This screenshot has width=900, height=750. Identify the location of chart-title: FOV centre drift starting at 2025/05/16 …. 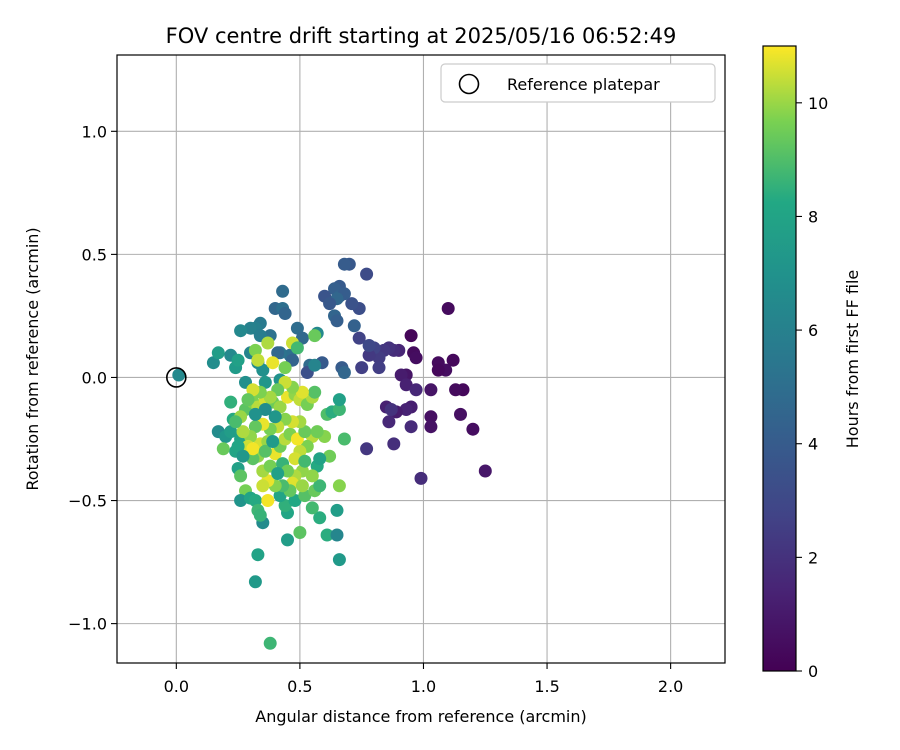
(421, 36).